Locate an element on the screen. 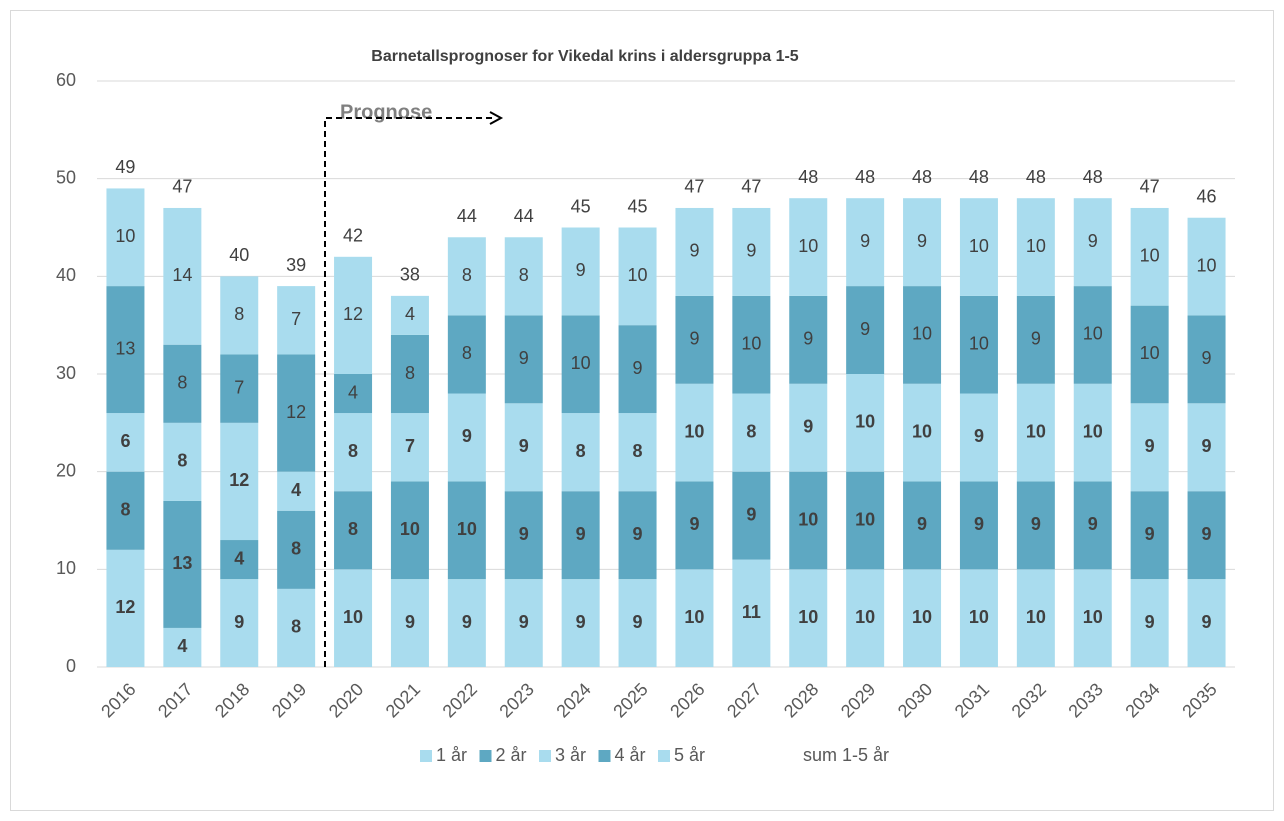 The height and width of the screenshot is (821, 1284). total-label: 48 is located at coordinates (979, 177).